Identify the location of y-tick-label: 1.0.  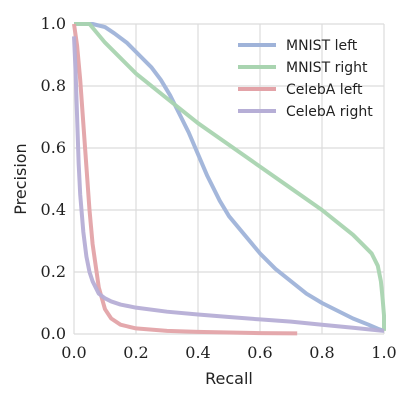
(53, 23).